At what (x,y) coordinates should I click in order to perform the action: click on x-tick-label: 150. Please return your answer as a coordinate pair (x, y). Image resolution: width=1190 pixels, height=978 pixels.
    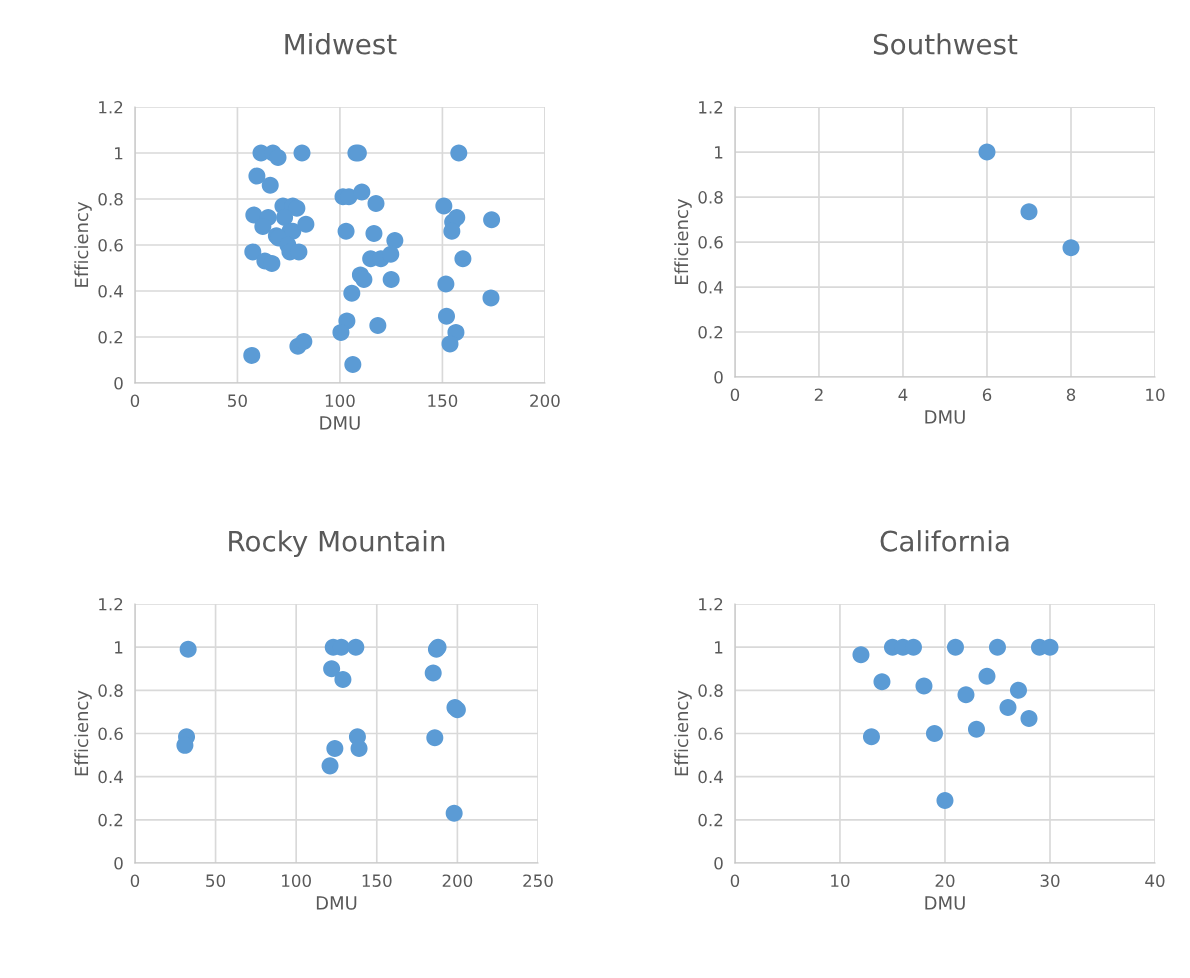
    Looking at the image, I should click on (377, 880).